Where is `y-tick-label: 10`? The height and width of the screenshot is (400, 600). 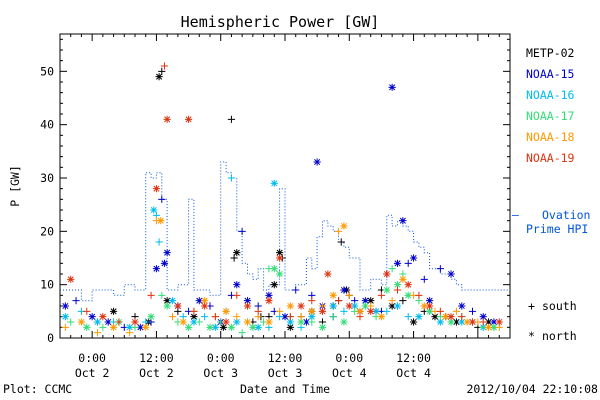 y-tick-label: 10 is located at coordinates (47, 285).